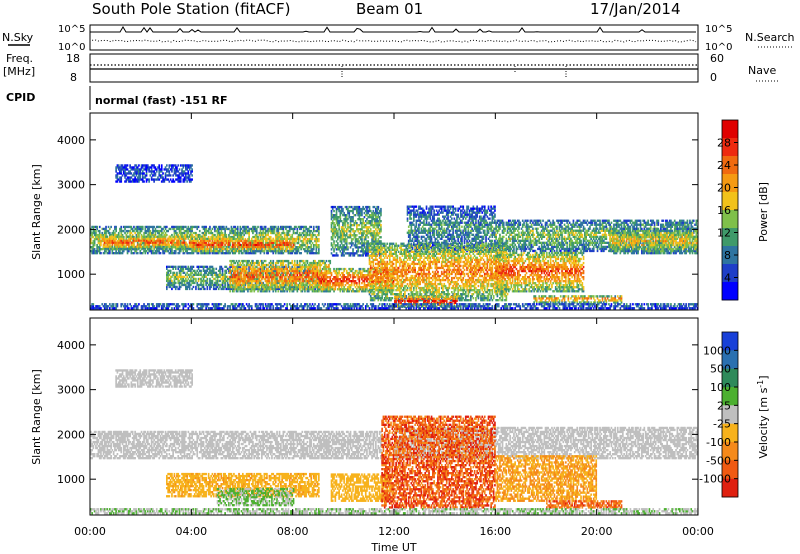 Image resolution: width=800 pixels, height=554 pixels. I want to click on frequency-panel: Freq. [MHz] 18 8 60 0 Nave, so click(390, 68).